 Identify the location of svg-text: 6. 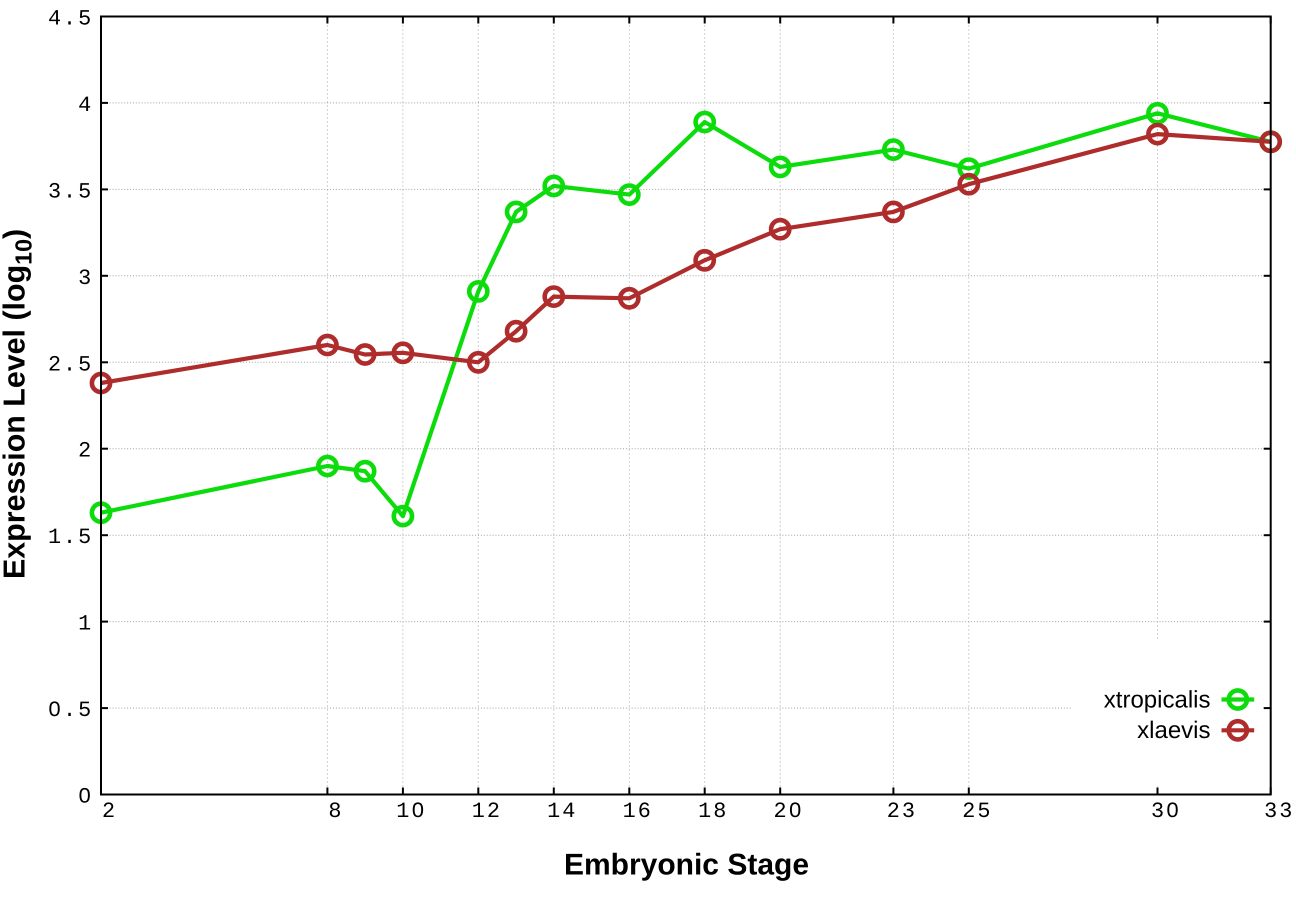
(644, 811).